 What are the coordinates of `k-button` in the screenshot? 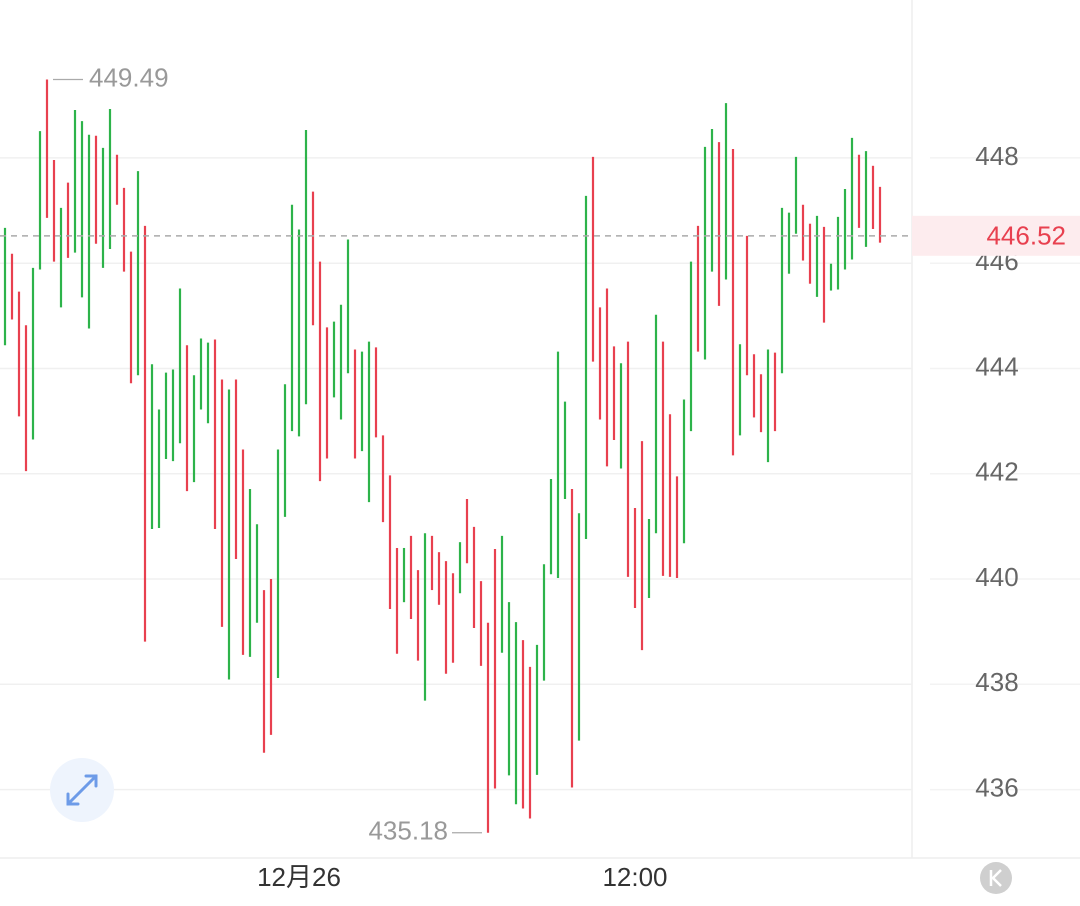 It's located at (996, 878).